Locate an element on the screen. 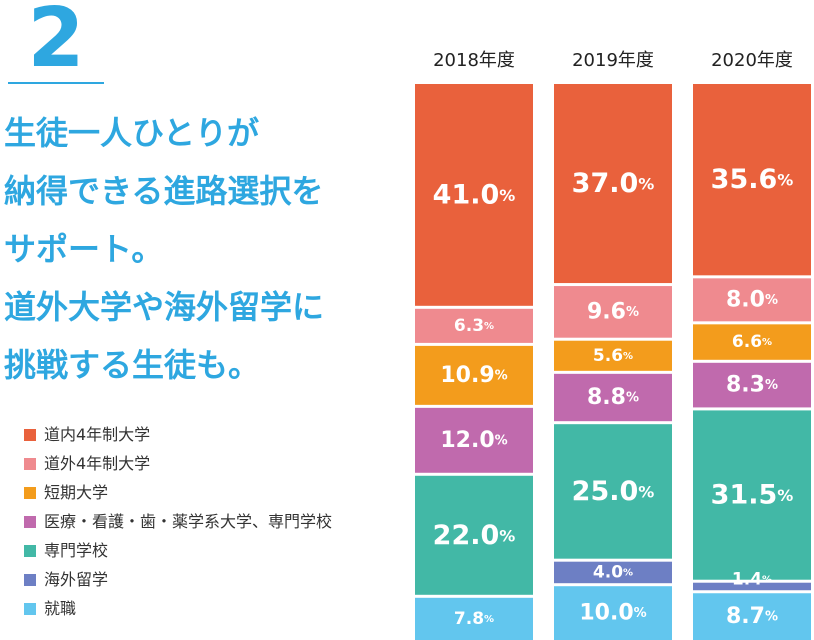  data-label: 8.3% is located at coordinates (752, 385).